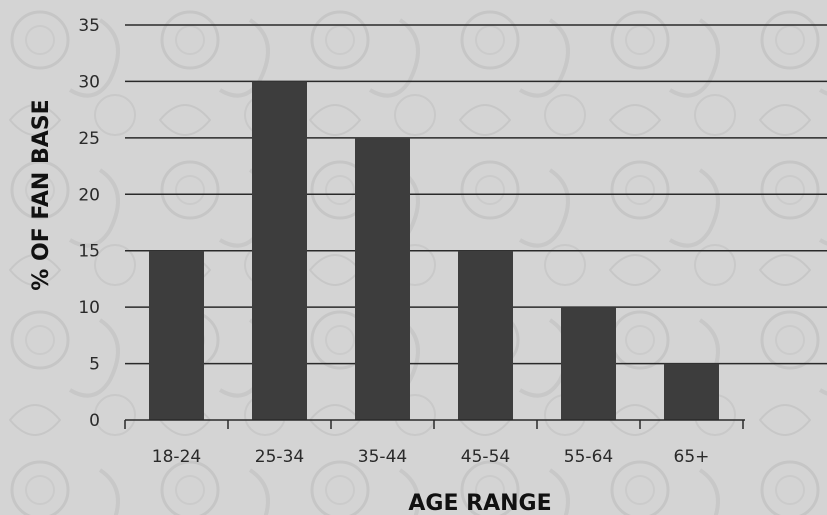 Image resolution: width=827 pixels, height=515 pixels. I want to click on x-tick-label: 45-54, so click(485, 457).